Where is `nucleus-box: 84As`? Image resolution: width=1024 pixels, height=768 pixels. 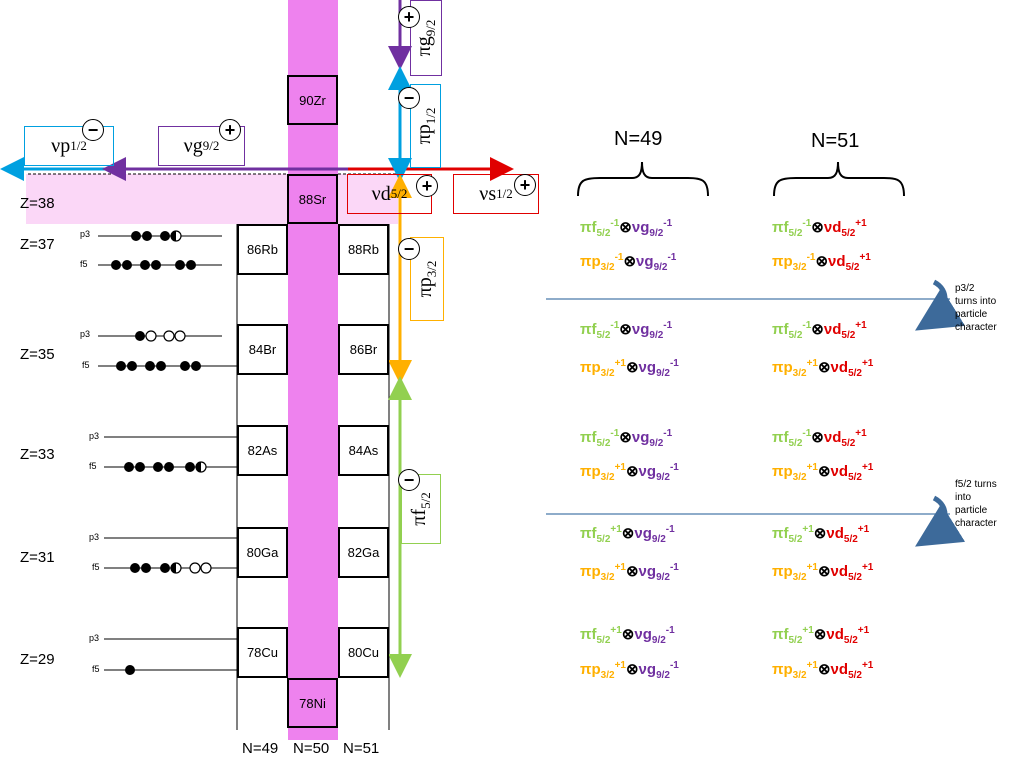
nucleus-box: 84As is located at coordinates (363, 450).